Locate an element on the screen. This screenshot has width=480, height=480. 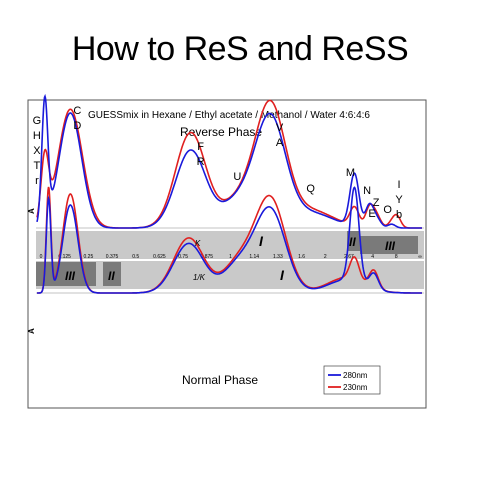
k-tick-label: 0.5 is located at coordinates (135, 257).